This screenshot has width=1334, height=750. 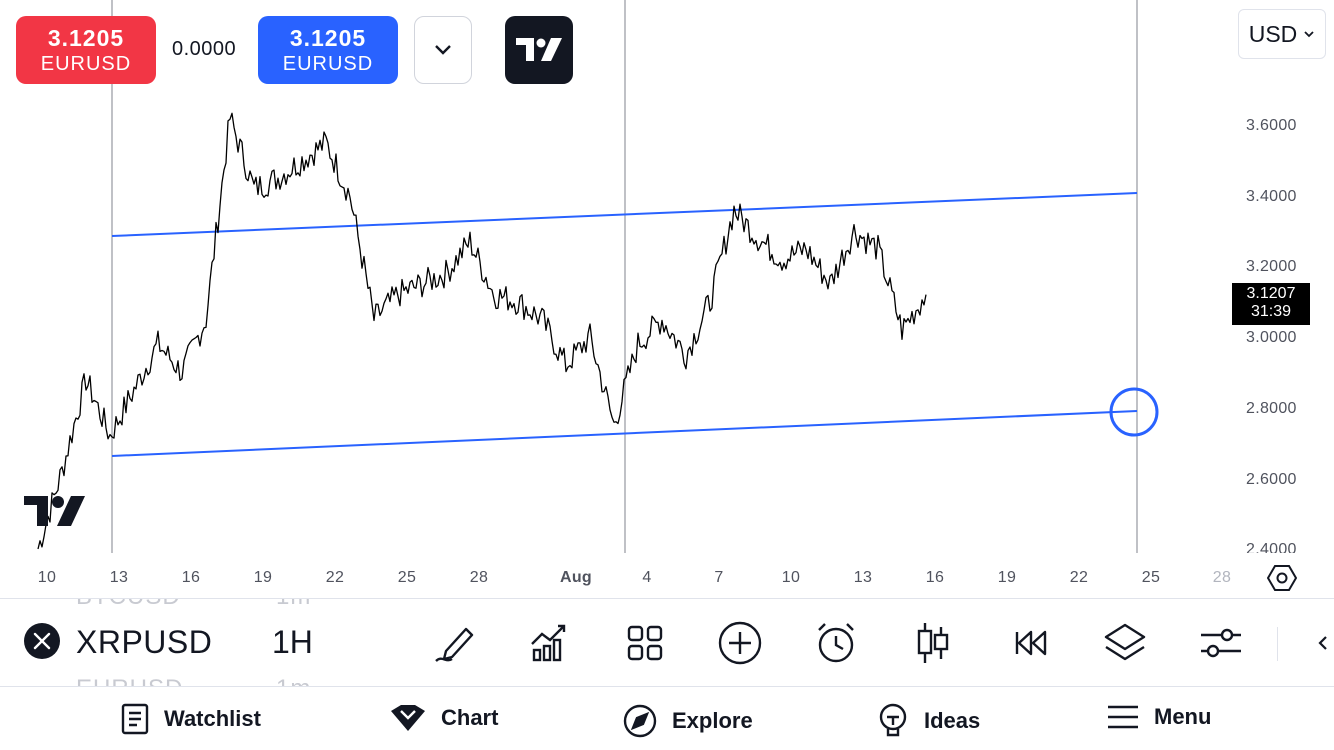 I want to click on ideas-icon, so click(x=893, y=720).